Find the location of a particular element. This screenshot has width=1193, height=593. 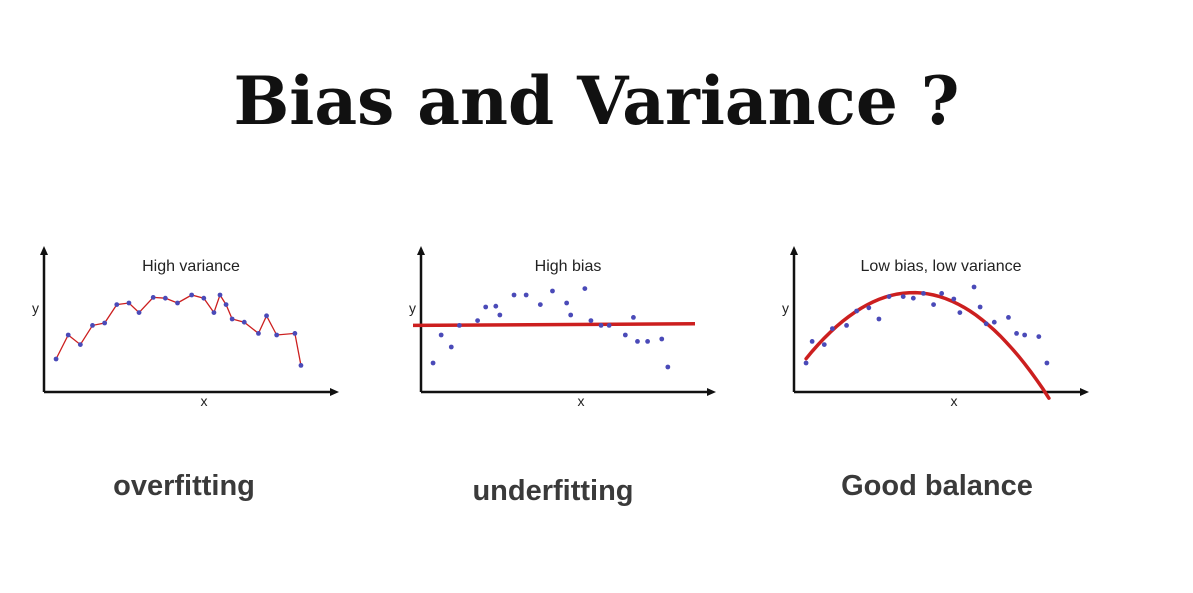

underfitting-plot: High bias y x is located at coordinates (562, 327).